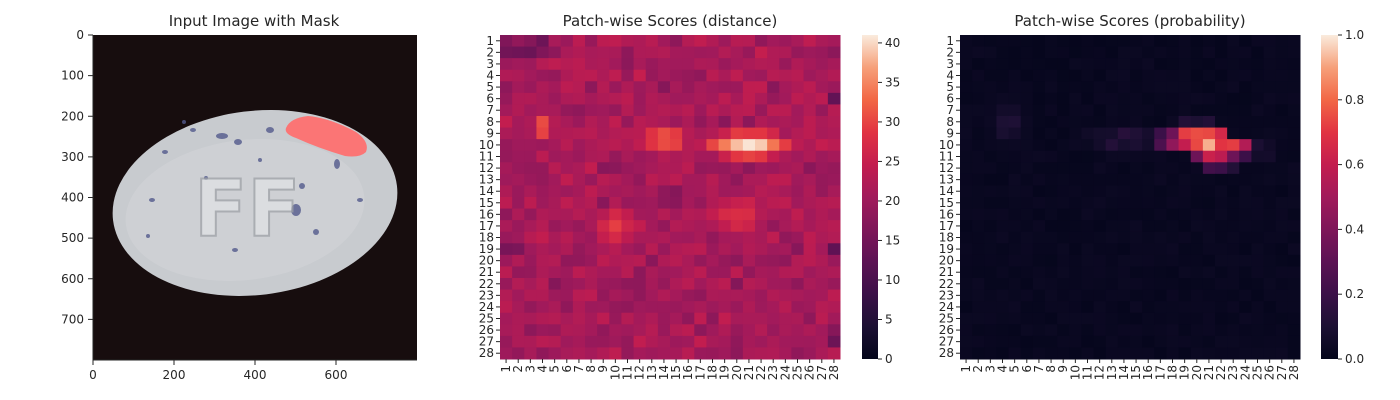  What do you see at coordinates (798, 372) in the screenshot?
I see `heatmap-x-tick-label: 25` at bounding box center [798, 372].